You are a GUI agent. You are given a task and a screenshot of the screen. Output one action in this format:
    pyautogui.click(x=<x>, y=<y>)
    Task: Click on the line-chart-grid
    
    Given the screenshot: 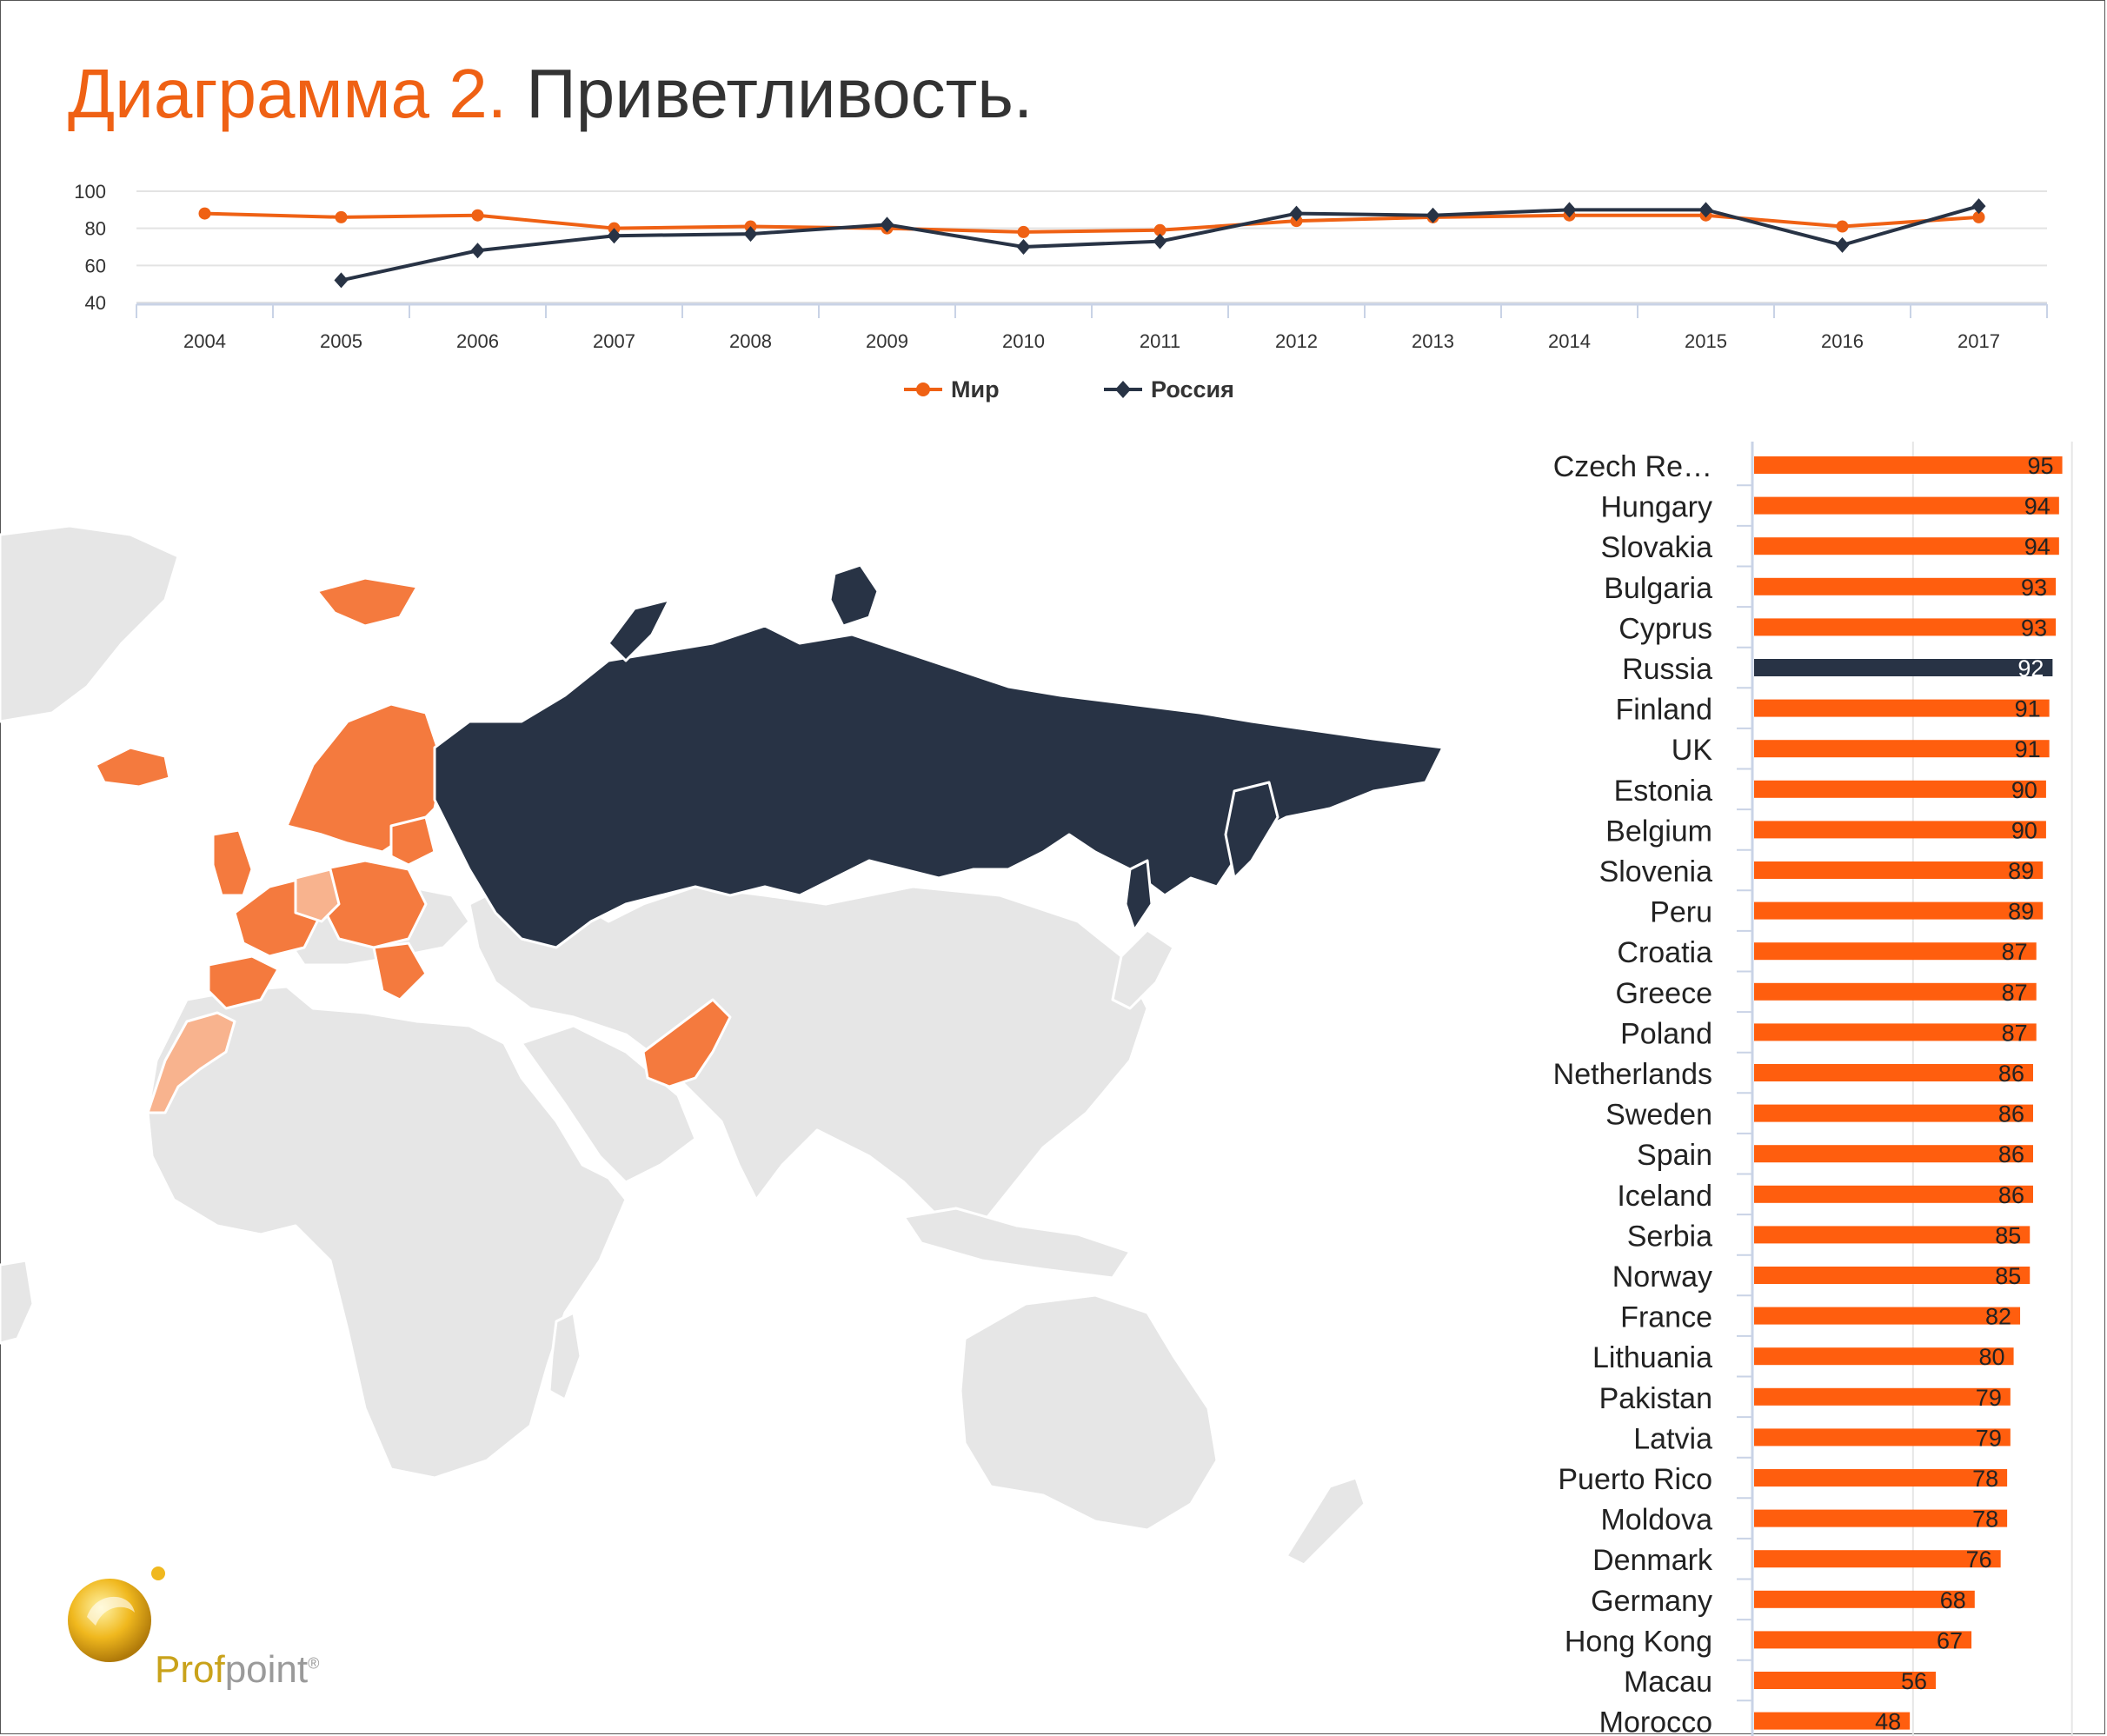 What is the action you would take?
    pyautogui.click(x=1092, y=254)
    